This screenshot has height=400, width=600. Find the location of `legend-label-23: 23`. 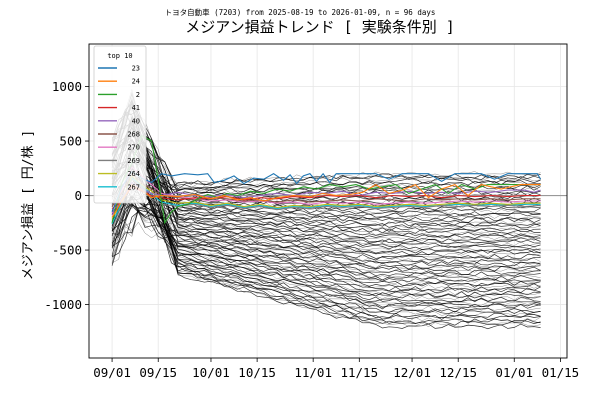

legend-label-23: 23 is located at coordinates (136, 69).